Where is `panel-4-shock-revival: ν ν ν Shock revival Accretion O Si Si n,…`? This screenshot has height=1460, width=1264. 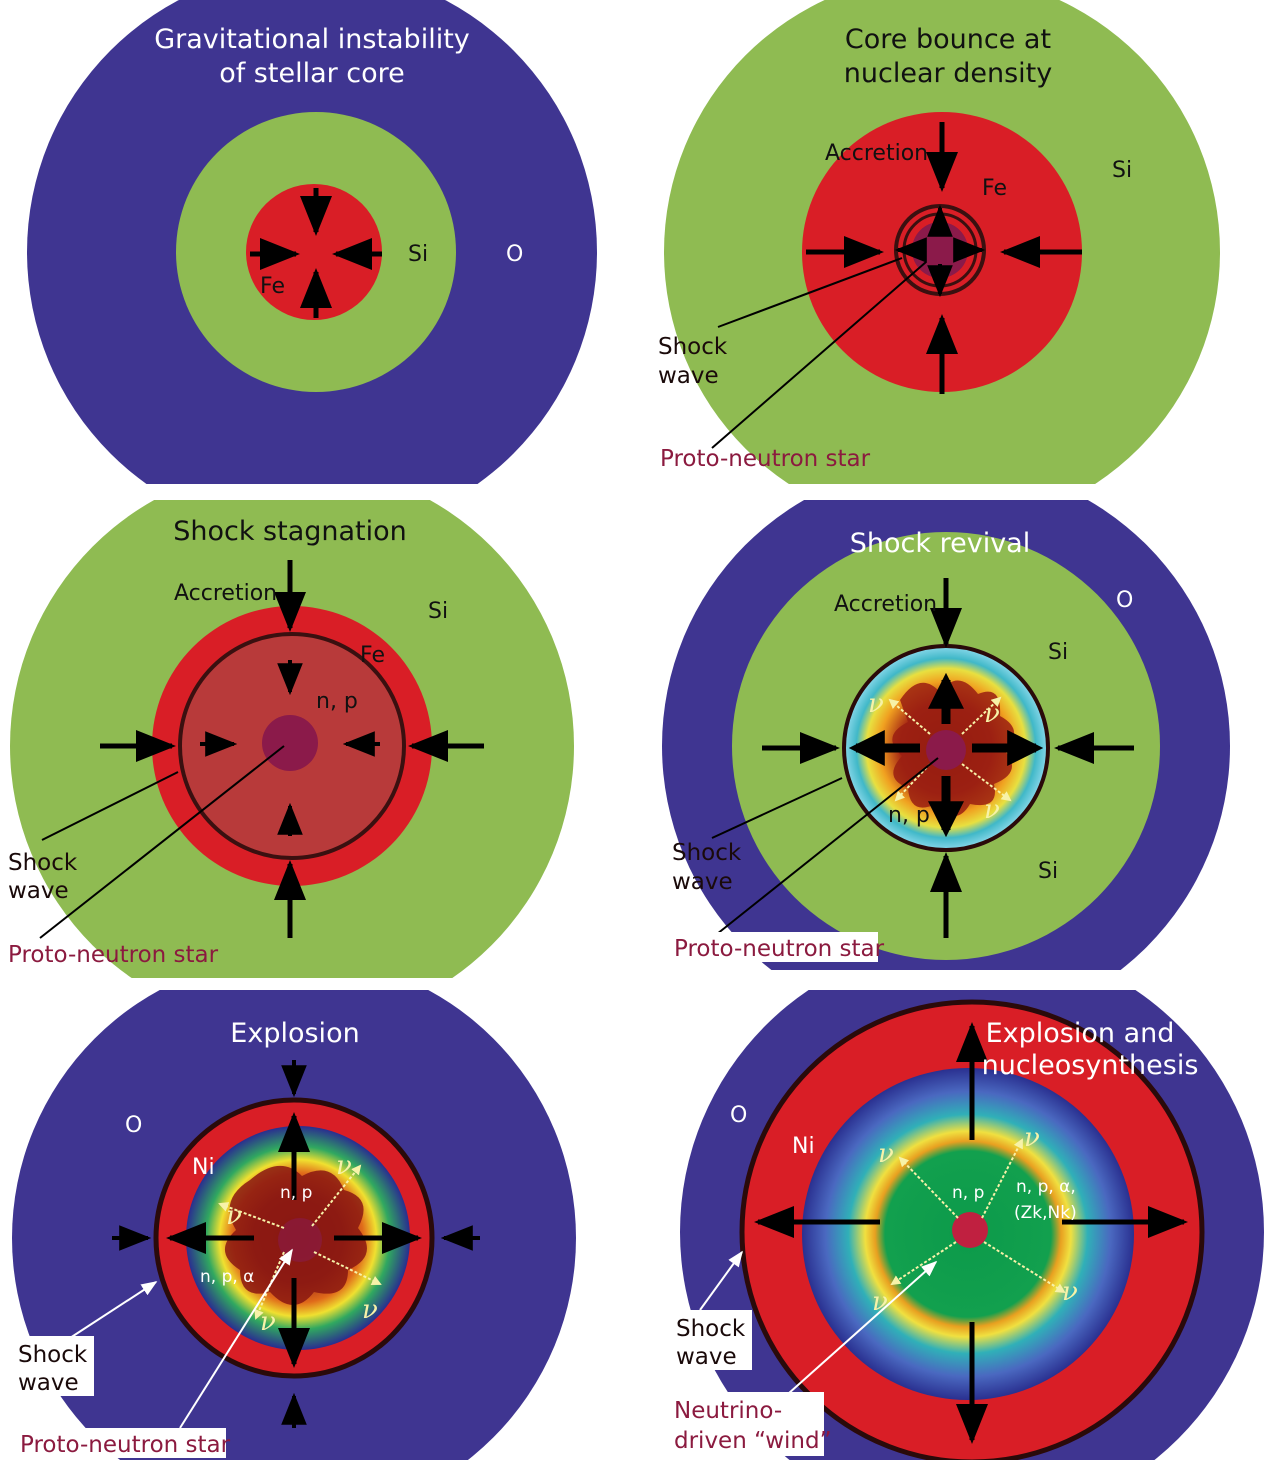 panel-4-shock-revival: ν ν ν Shock revival Accretion O Si Si n,… is located at coordinates (946, 735).